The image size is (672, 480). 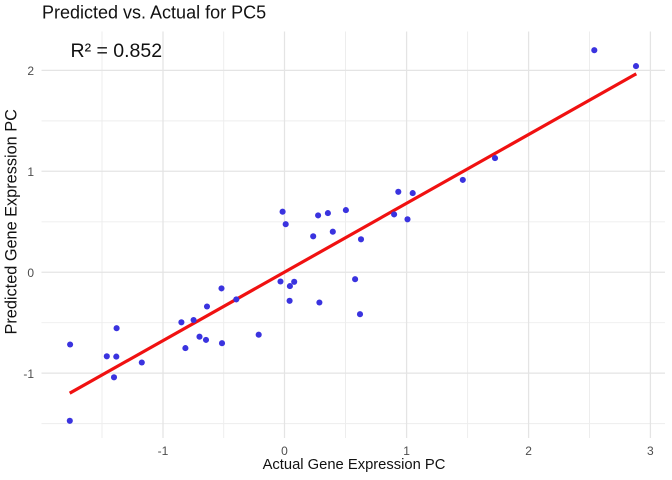 I want to click on svg-text: R² = 0.852, so click(x=117, y=51).